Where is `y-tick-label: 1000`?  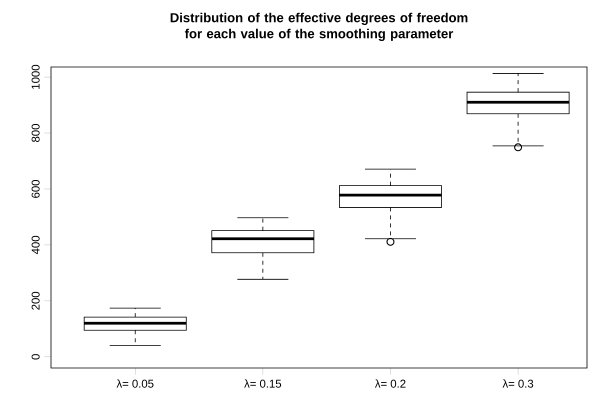 y-tick-label: 1000 is located at coordinates (36, 76).